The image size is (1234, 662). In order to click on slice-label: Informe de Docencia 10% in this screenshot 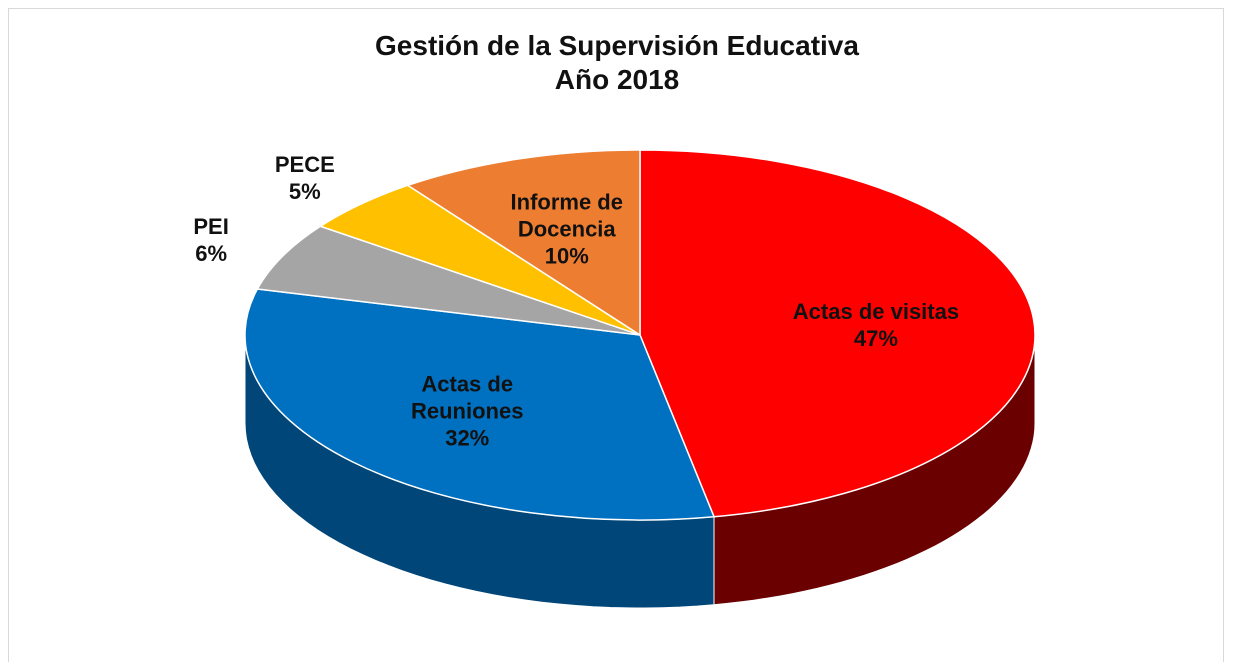, I will do `click(567, 229)`.